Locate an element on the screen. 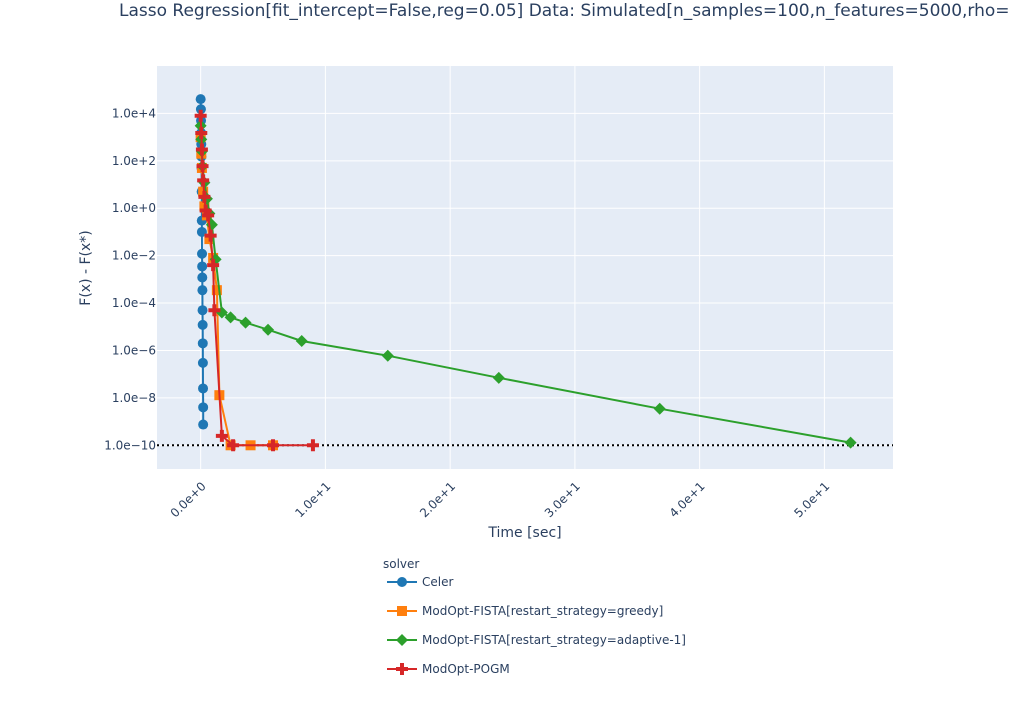  y-tick-label: 1.0e−2 is located at coordinates (134, 256).